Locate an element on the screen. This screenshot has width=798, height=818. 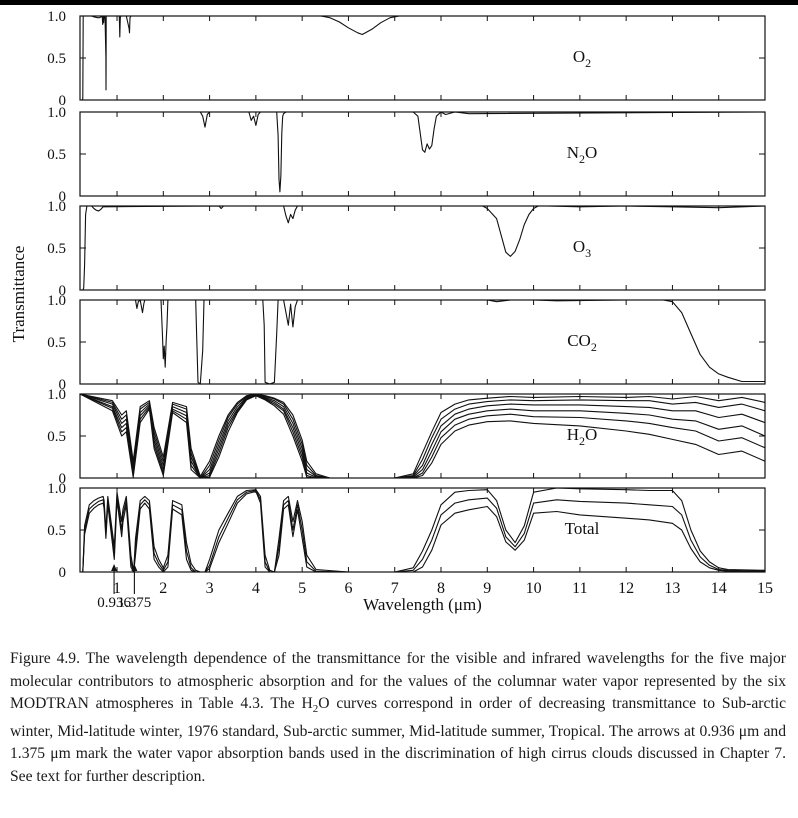
arrow-label: 0.936 is located at coordinates (114, 603).